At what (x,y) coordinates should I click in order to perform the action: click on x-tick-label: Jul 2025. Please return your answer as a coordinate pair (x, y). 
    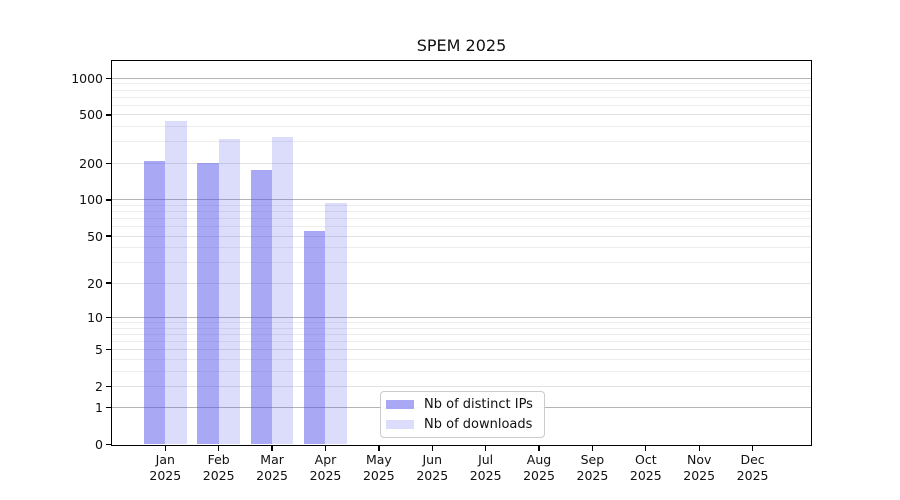
    Looking at the image, I should click on (485, 467).